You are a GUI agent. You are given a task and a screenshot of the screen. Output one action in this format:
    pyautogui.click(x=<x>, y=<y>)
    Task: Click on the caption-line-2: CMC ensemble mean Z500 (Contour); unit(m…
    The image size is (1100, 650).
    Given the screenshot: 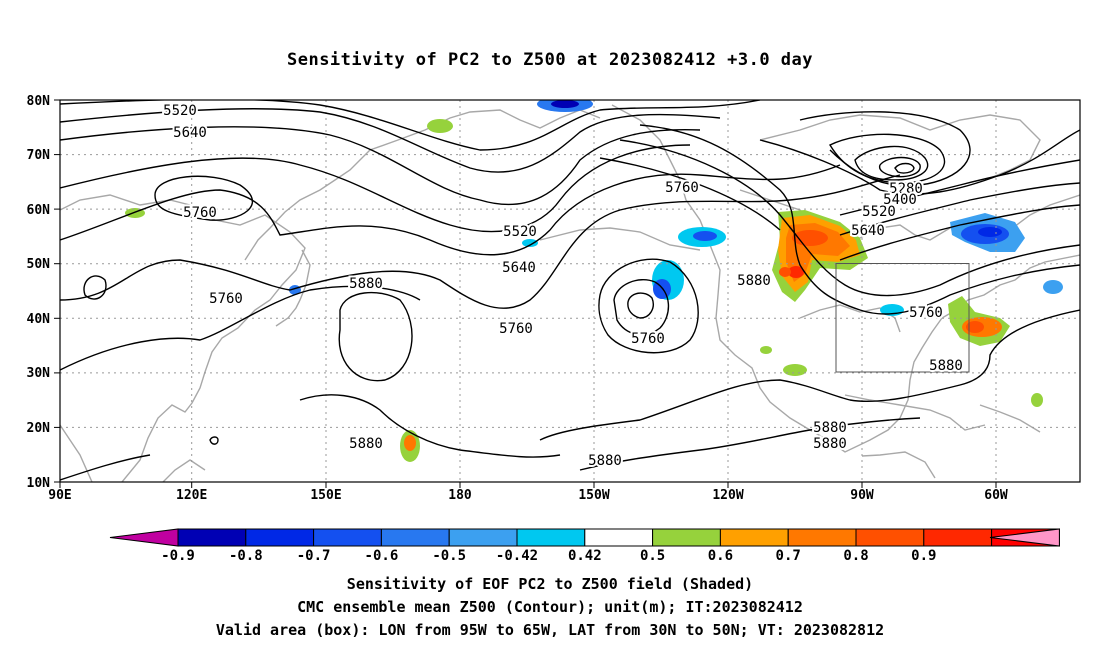 What is the action you would take?
    pyautogui.click(x=550, y=607)
    